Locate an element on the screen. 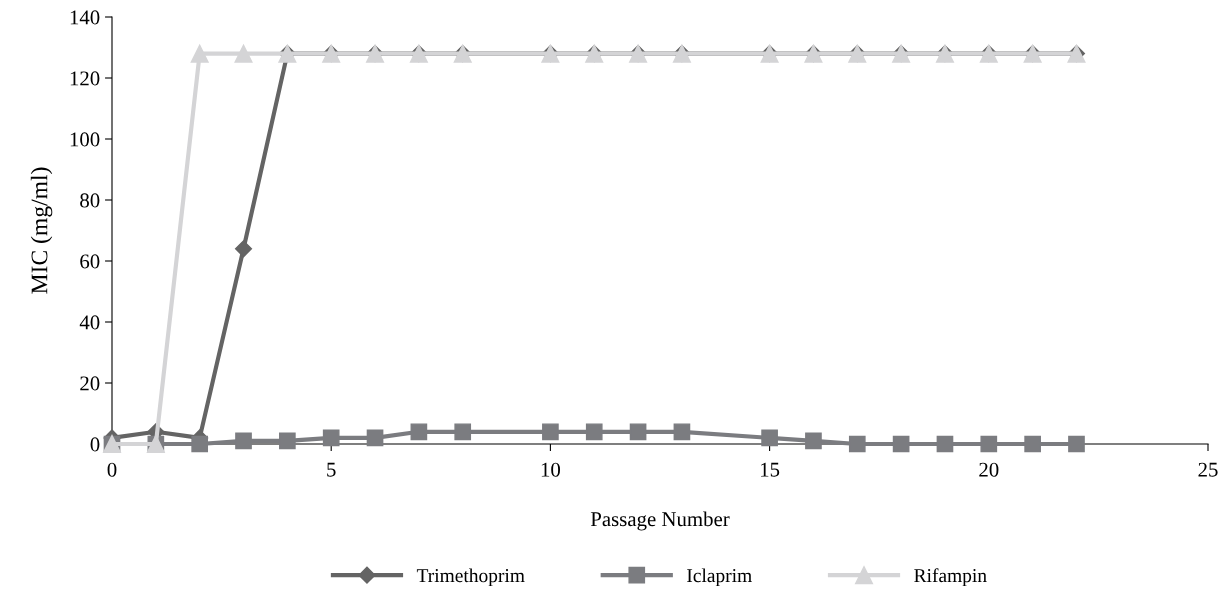 This screenshot has width=1232, height=595. x-tick-label: 5 is located at coordinates (331, 469).